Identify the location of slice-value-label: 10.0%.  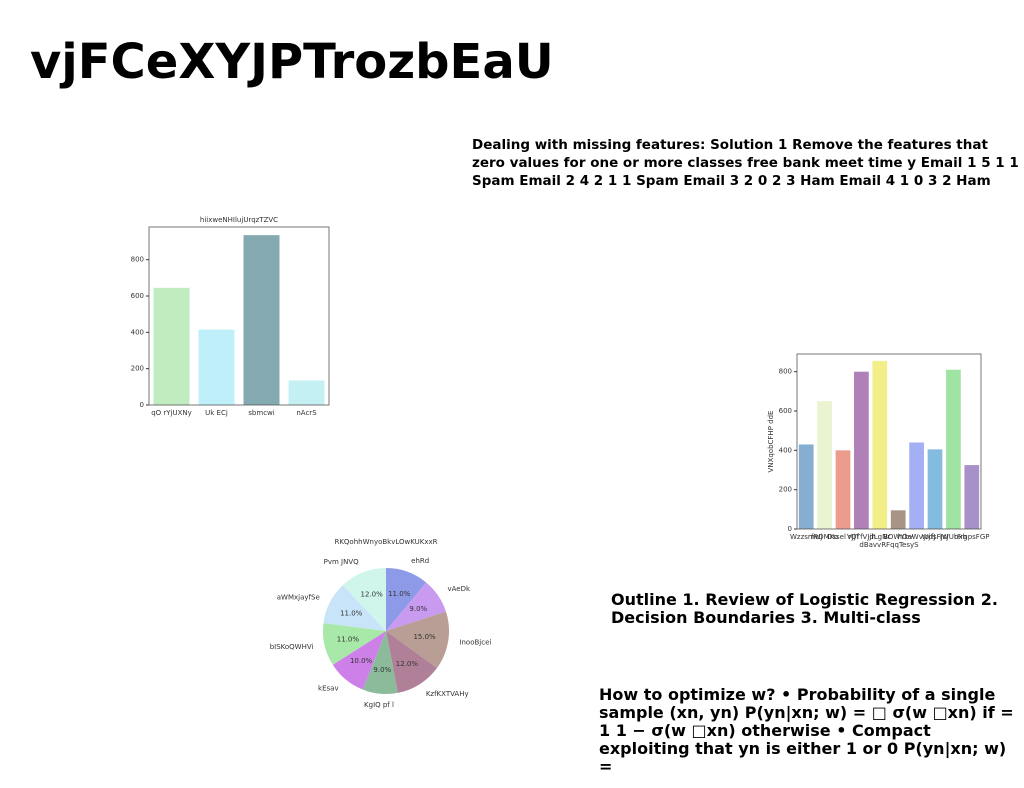
(361, 661).